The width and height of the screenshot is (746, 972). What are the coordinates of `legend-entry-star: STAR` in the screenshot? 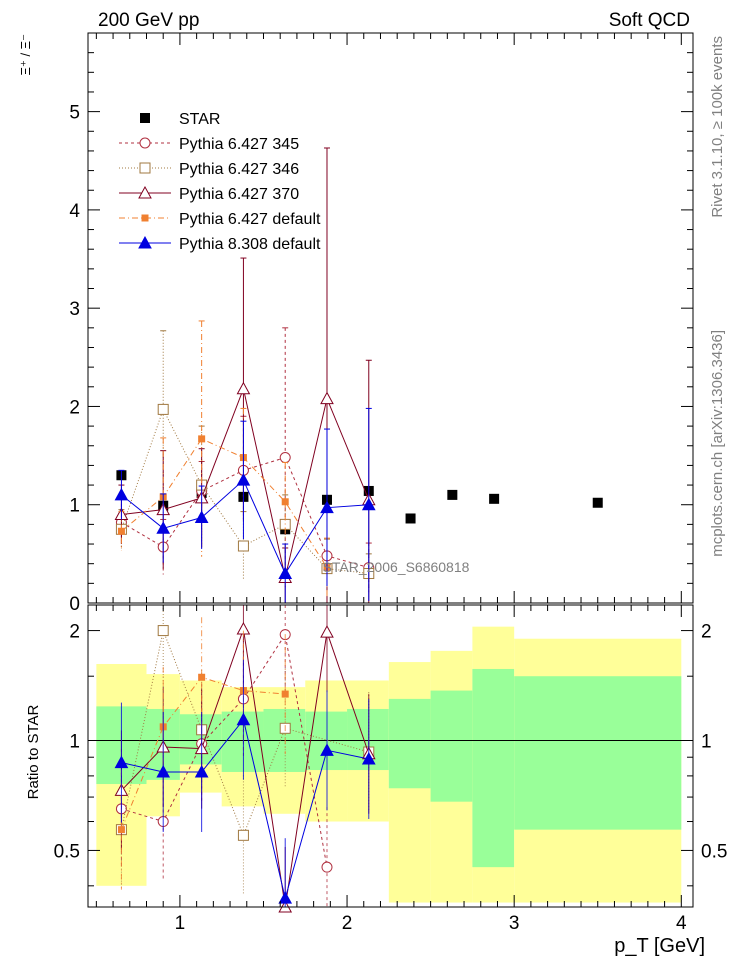 It's located at (180, 119).